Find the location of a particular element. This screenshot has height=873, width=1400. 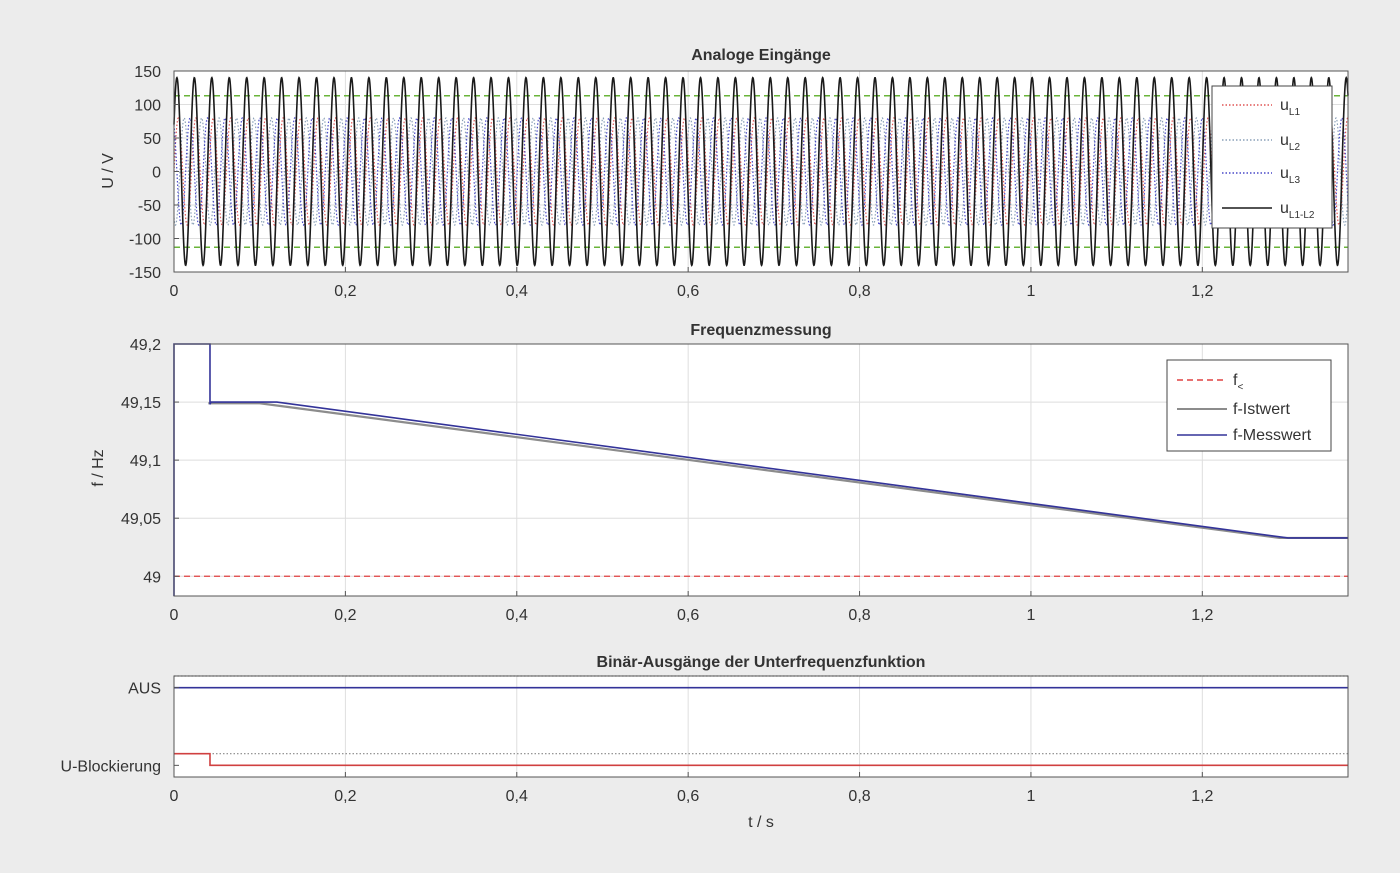

y-tick-labels: 49,2 49,15 49,1 49,05 49 is located at coordinates (150, 461).